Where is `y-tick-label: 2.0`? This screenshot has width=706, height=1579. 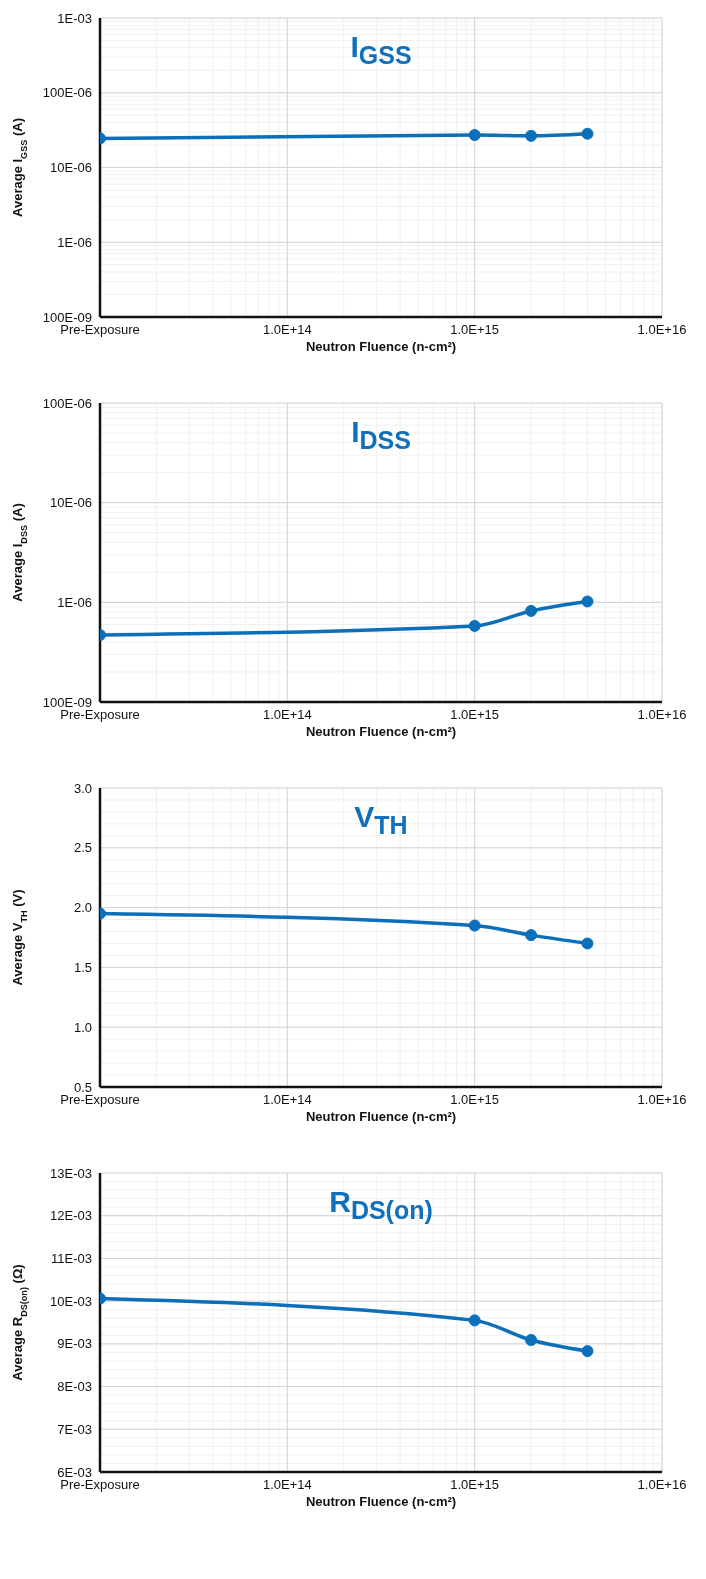 y-tick-label: 2.0 is located at coordinates (82, 908).